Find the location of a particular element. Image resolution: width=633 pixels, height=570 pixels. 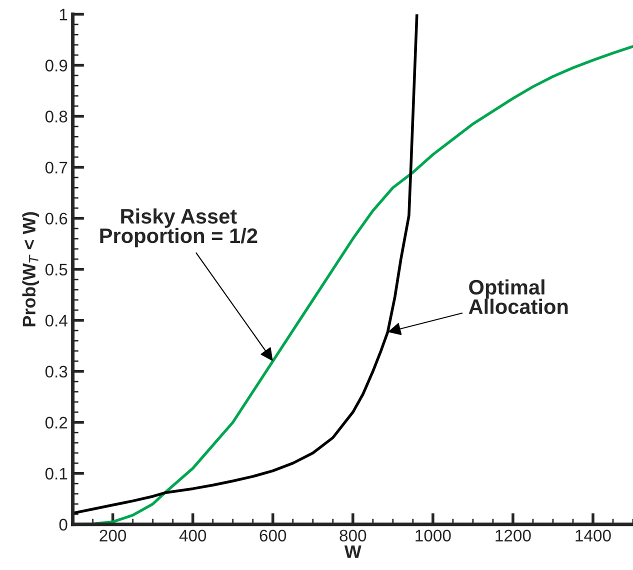

y-tick-label: 0.4 is located at coordinates (56, 320).